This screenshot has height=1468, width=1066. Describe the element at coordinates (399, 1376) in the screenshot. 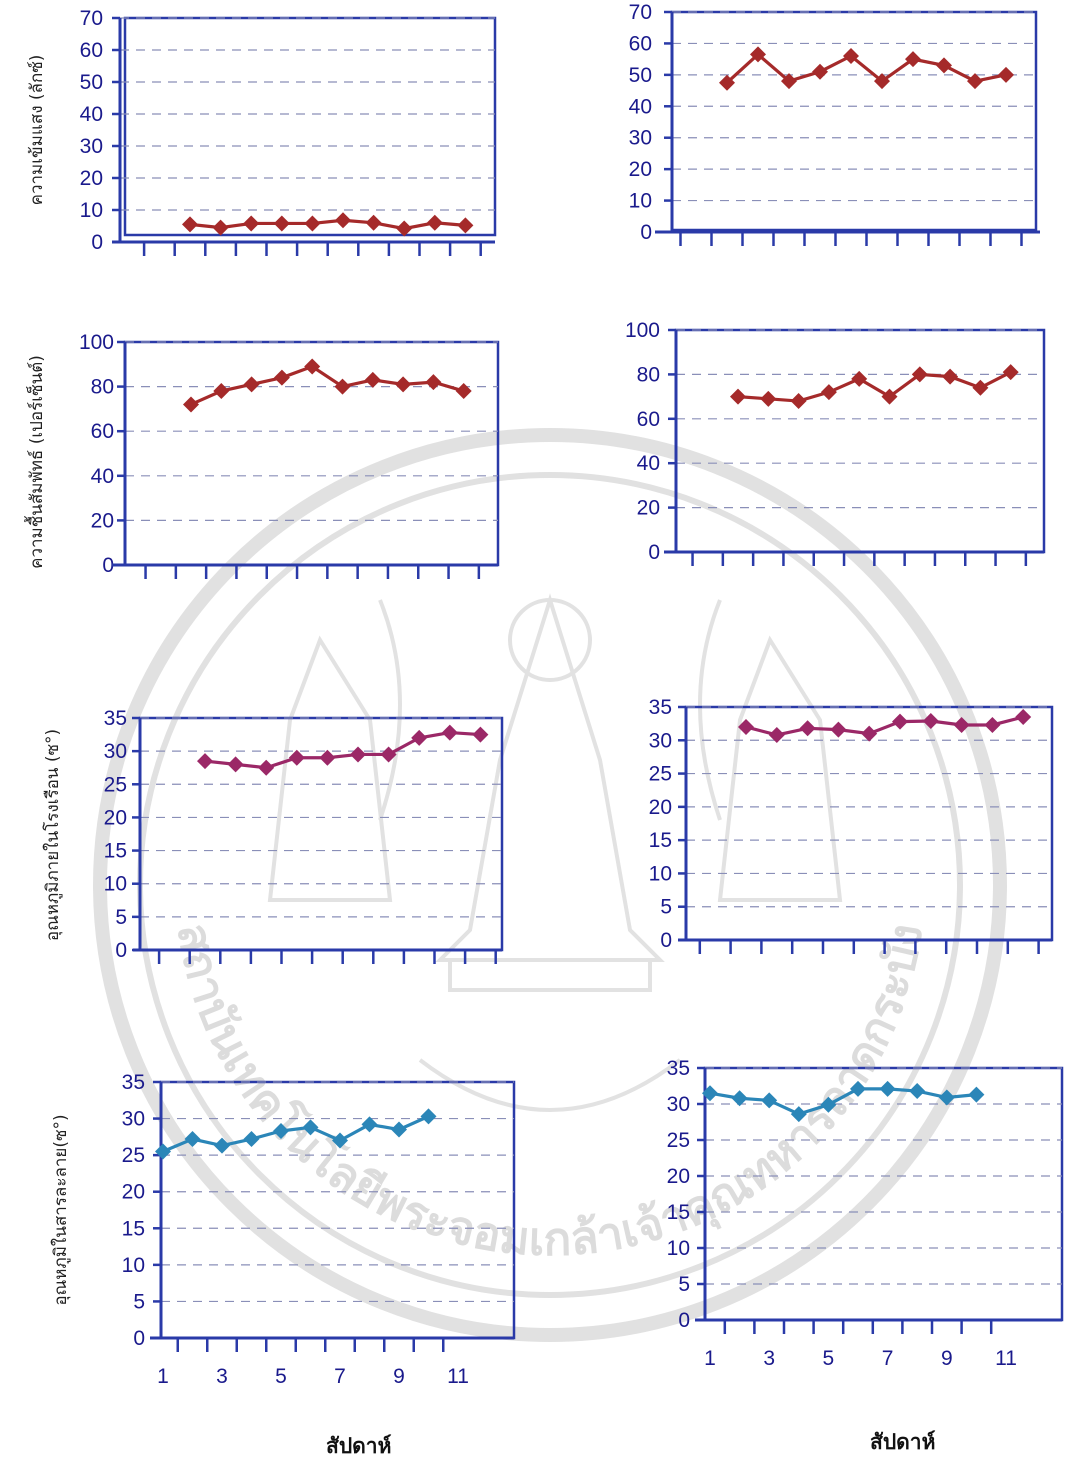

I see `x-tick-label: 9` at that location.